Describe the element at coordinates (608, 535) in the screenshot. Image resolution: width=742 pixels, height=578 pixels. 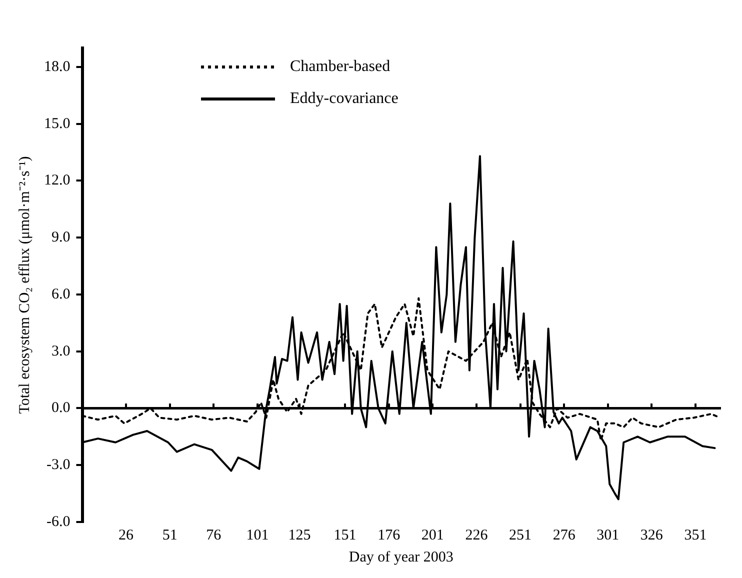
I see `x-tick-label: 301` at that location.